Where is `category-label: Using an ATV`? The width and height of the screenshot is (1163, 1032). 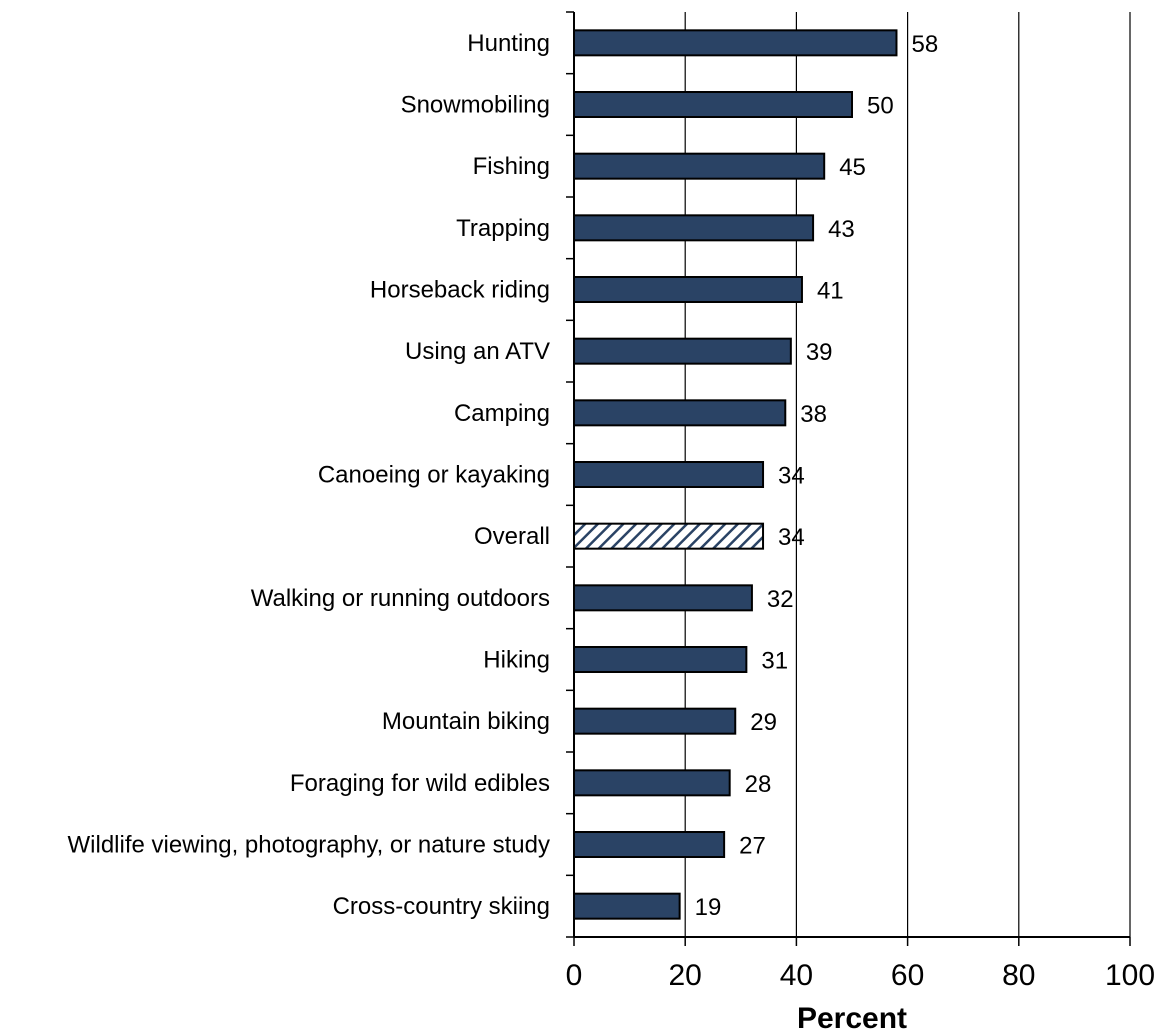
category-label: Using an ATV is located at coordinates (477, 351).